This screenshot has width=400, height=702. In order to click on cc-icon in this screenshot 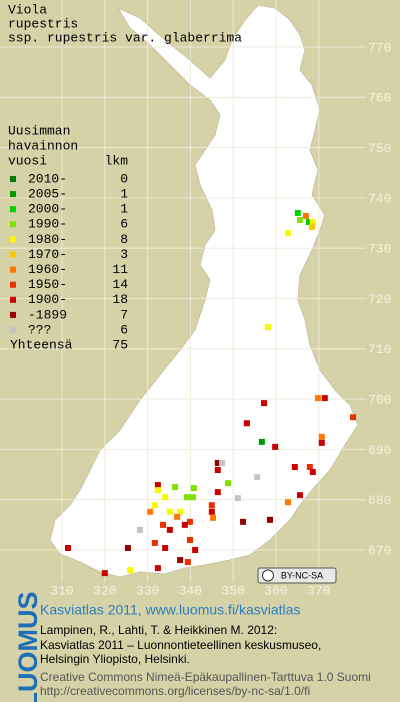, I will do `click(268, 575)`.